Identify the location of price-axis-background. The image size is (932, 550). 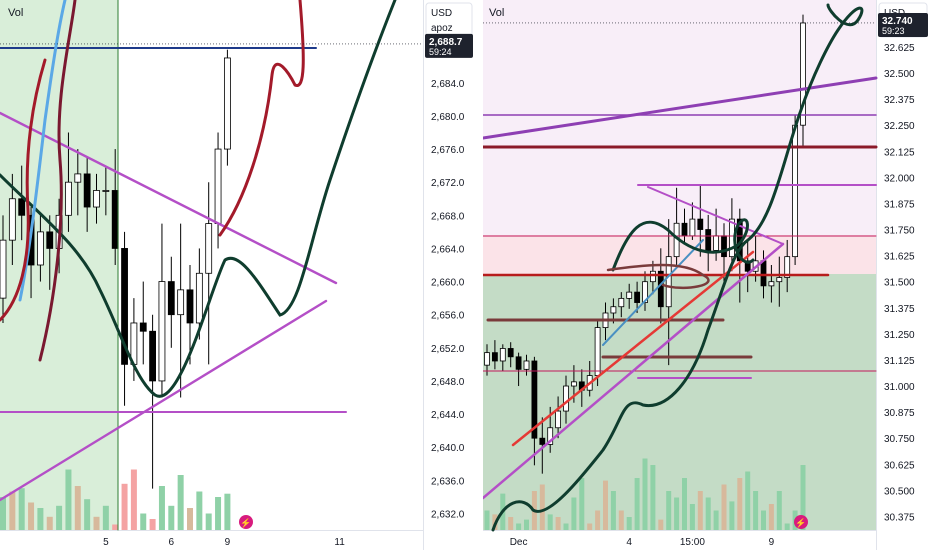
(904, 275).